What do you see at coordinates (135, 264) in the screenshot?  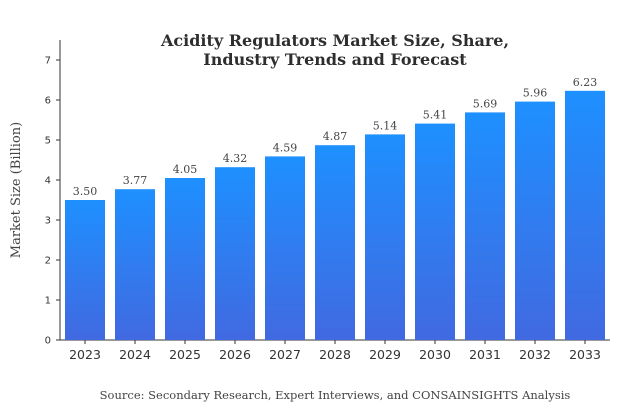 I see `bar-2024` at bounding box center [135, 264].